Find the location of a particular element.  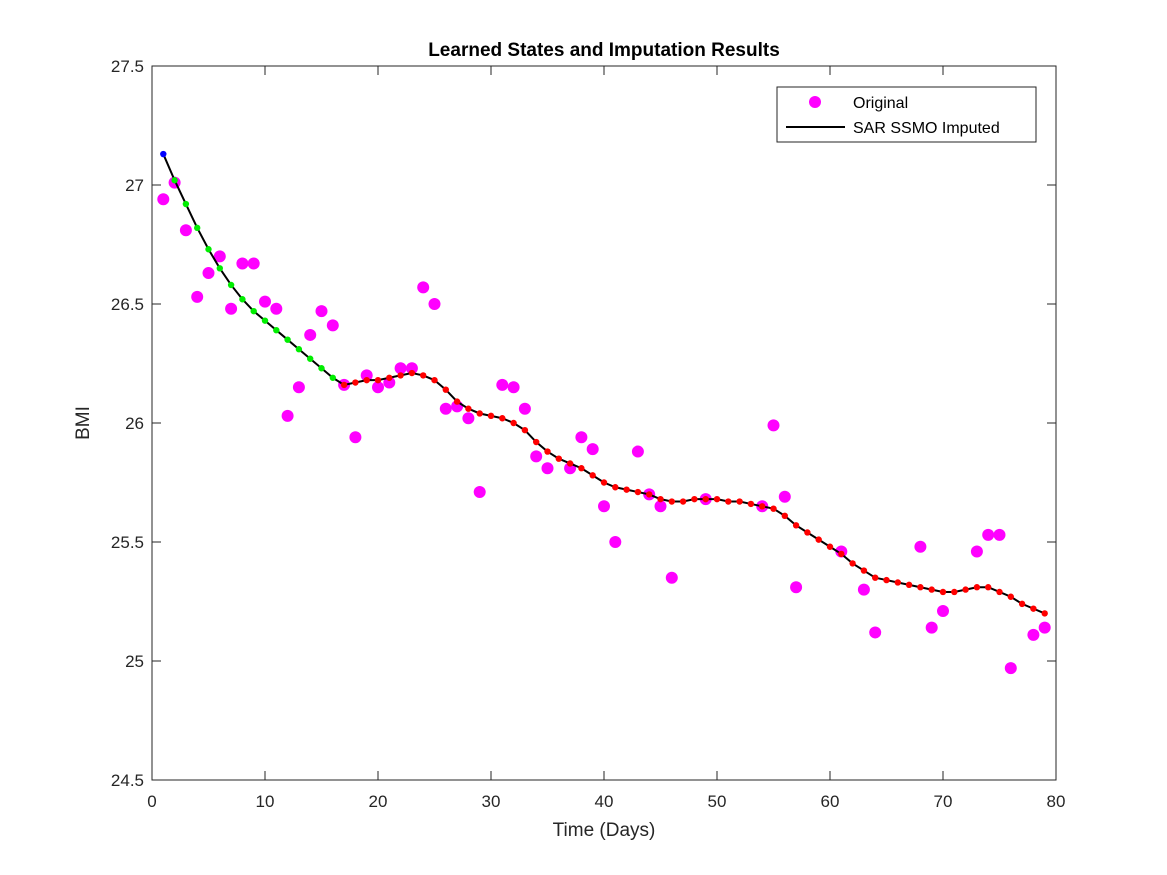

y-tick-label: 27.5 is located at coordinates (127, 66).